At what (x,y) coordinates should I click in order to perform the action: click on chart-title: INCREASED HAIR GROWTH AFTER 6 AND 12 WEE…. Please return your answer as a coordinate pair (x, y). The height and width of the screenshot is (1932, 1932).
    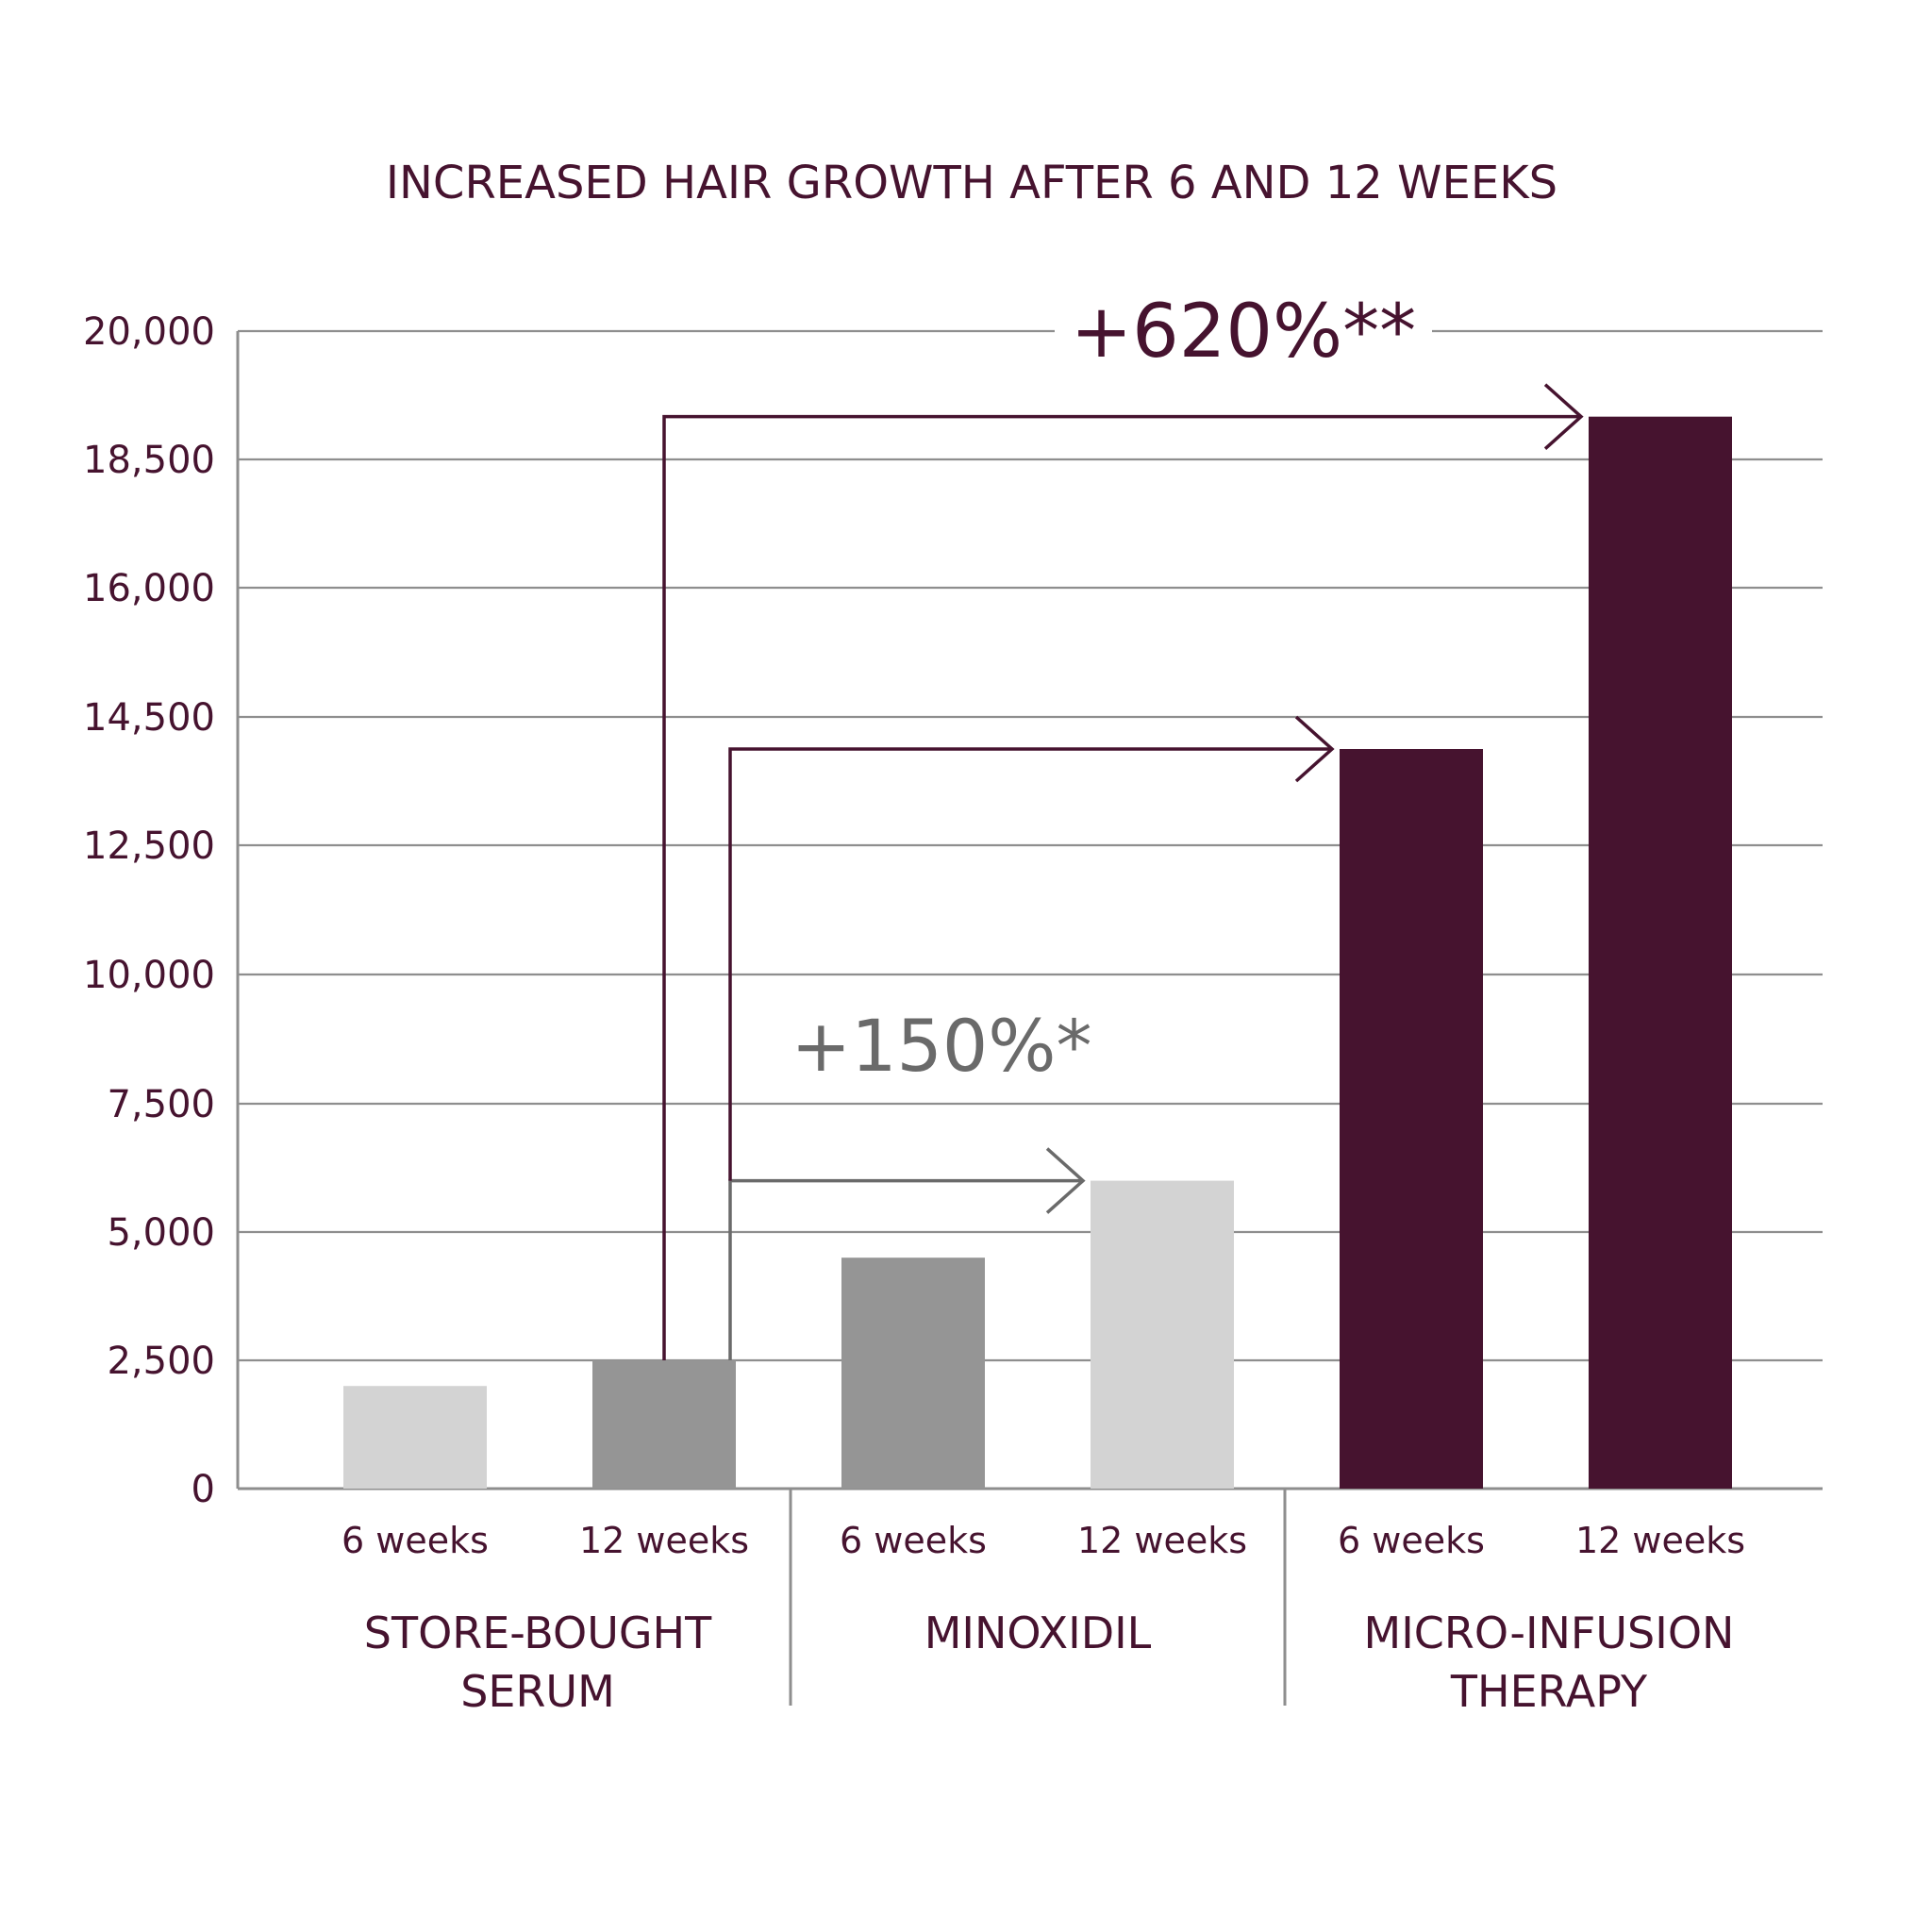
    Looking at the image, I should click on (971, 183).